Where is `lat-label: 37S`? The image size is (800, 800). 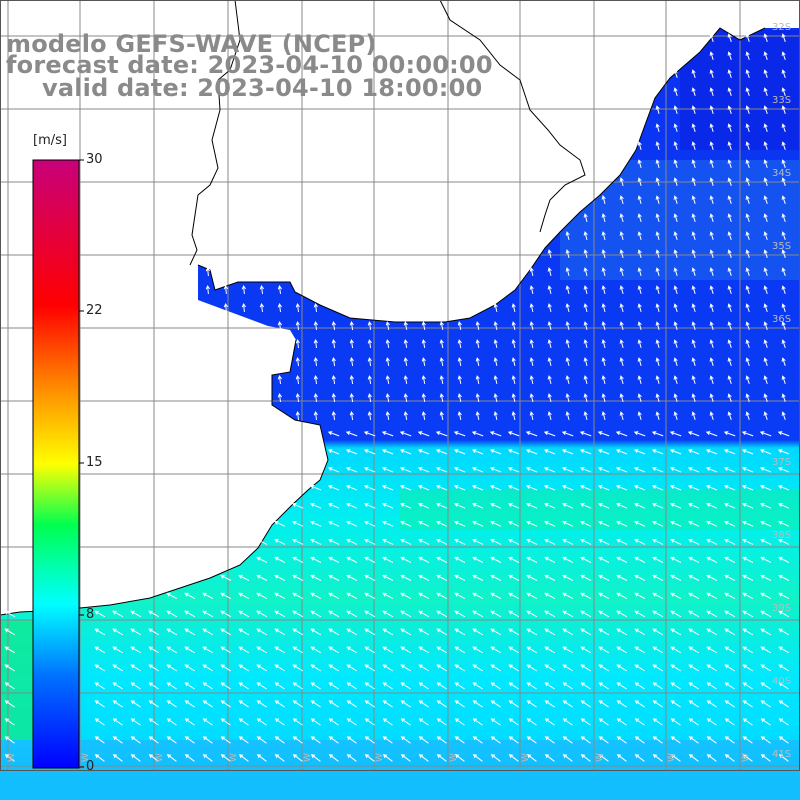 lat-label: 37S is located at coordinates (781, 462).